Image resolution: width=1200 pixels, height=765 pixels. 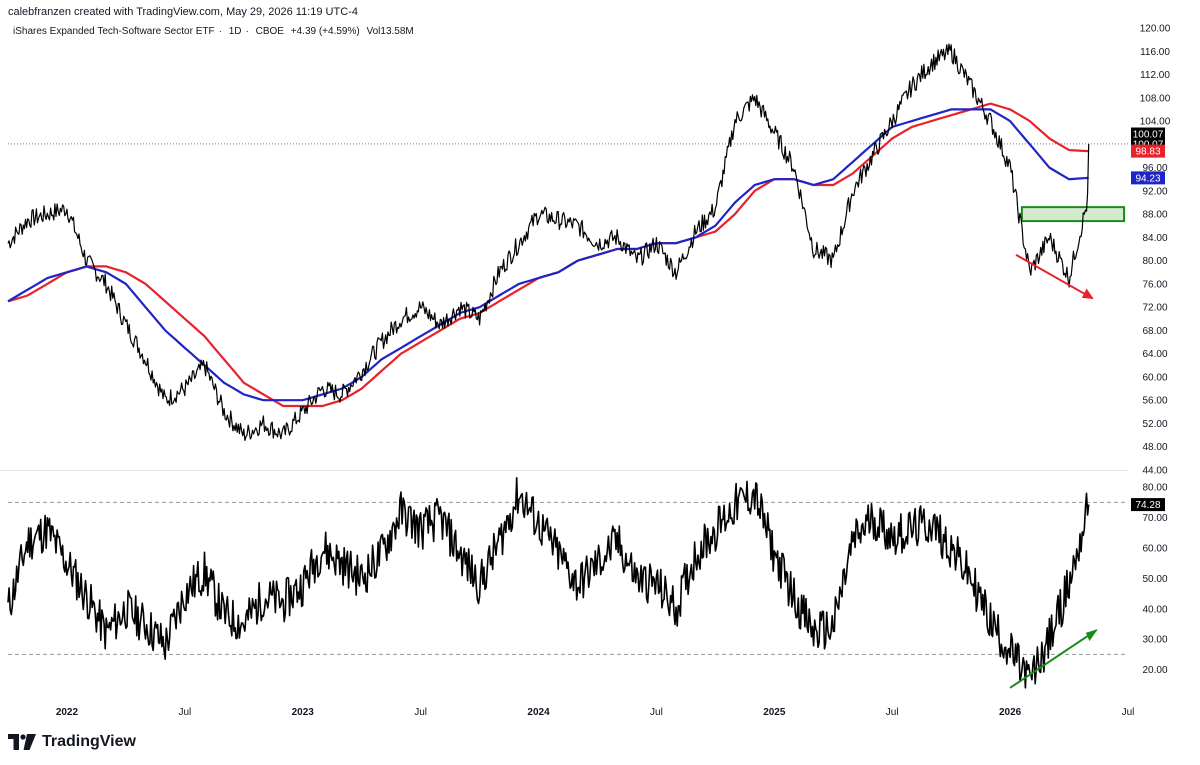 I want to click on oscillator-axis-tick-label: 40.00, so click(x=1154, y=609).